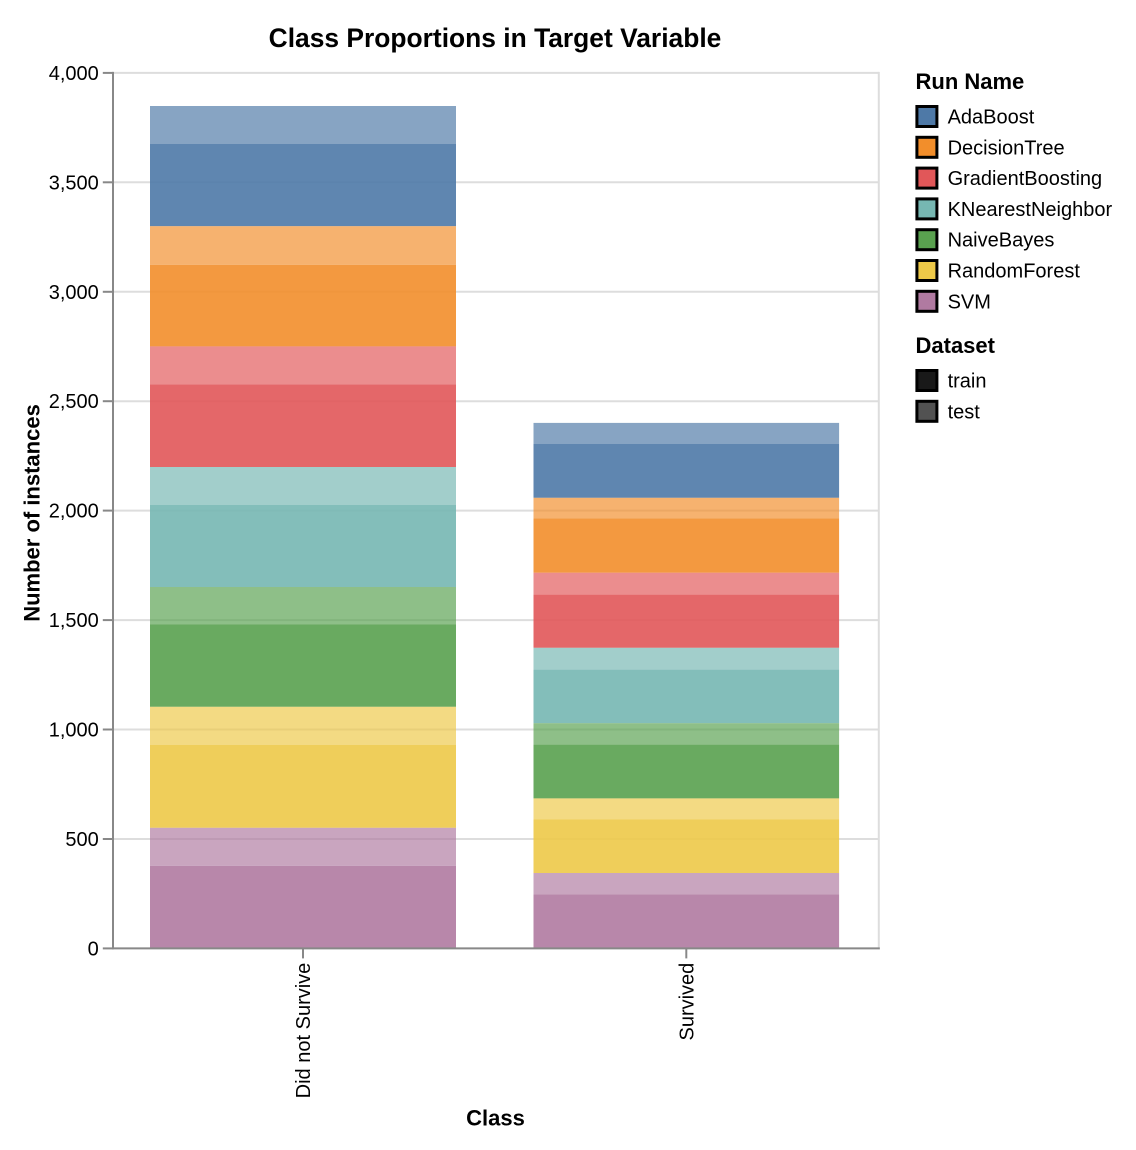  Describe the element at coordinates (956, 345) in the screenshot. I see `svg-text: Dataset` at that location.